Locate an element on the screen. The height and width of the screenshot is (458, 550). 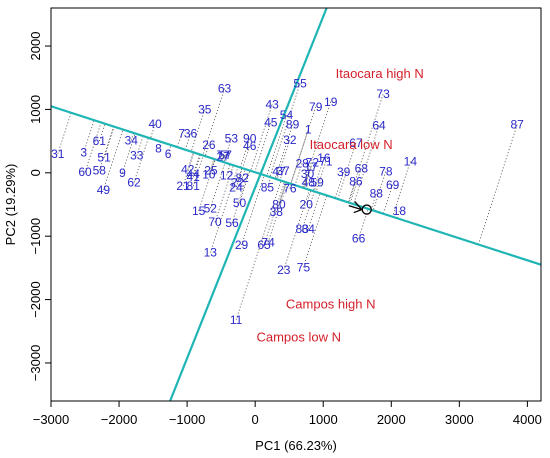
genotype-label: 10 is located at coordinates (209, 175).